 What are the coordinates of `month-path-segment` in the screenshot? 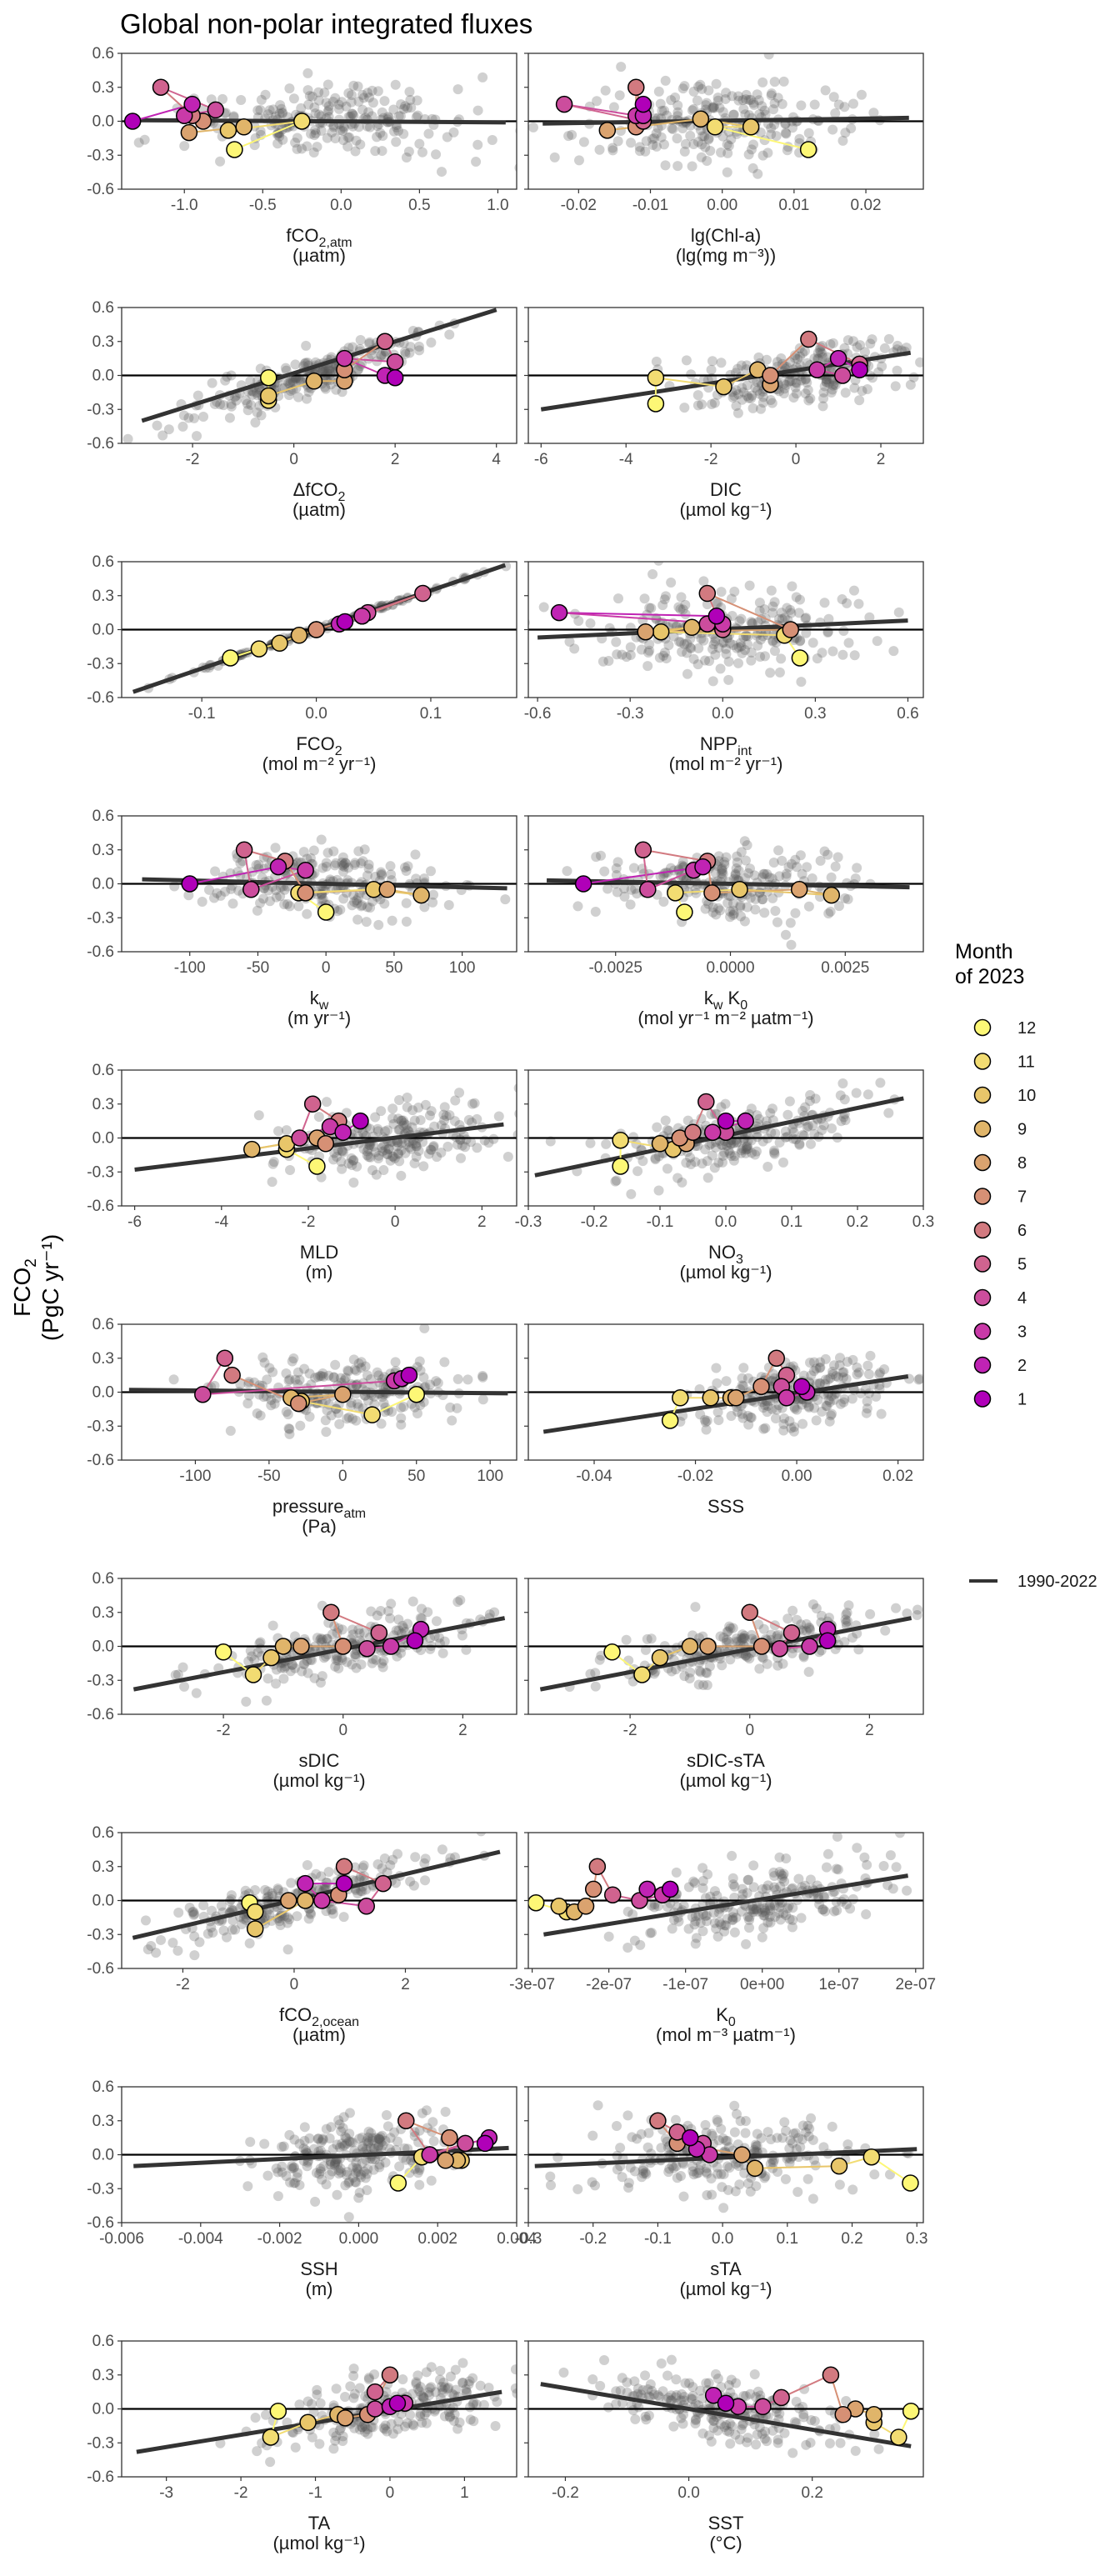 It's located at (654, 125).